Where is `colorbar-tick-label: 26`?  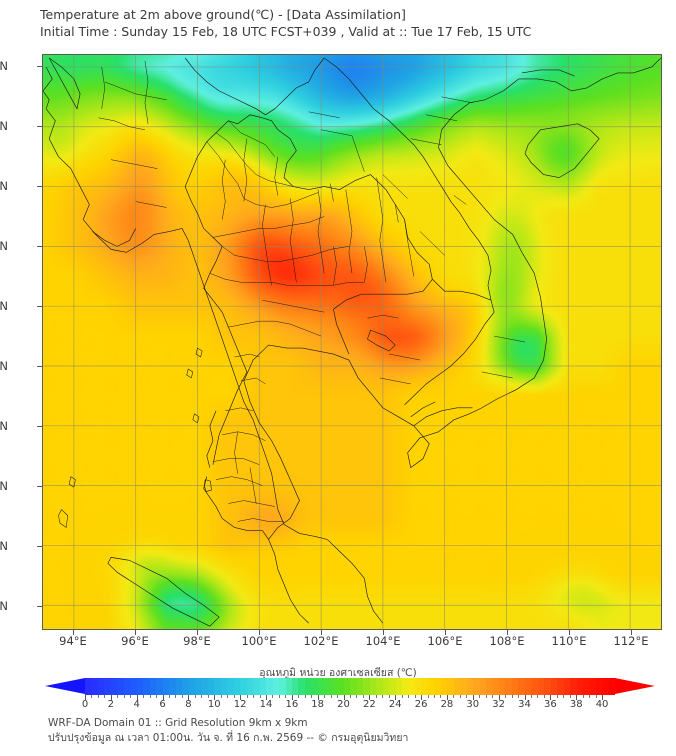
colorbar-tick-label: 26 is located at coordinates (421, 704).